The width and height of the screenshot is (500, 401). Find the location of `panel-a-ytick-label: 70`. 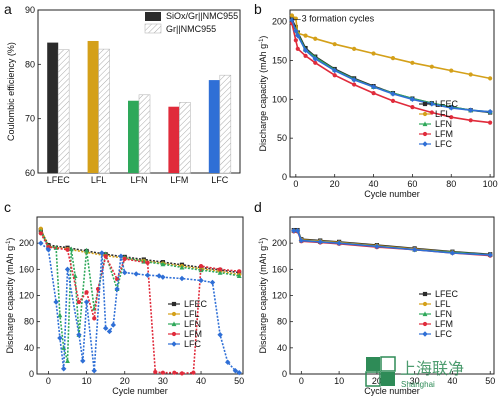

panel-a-ytick-label: 70 is located at coordinates (30, 119).